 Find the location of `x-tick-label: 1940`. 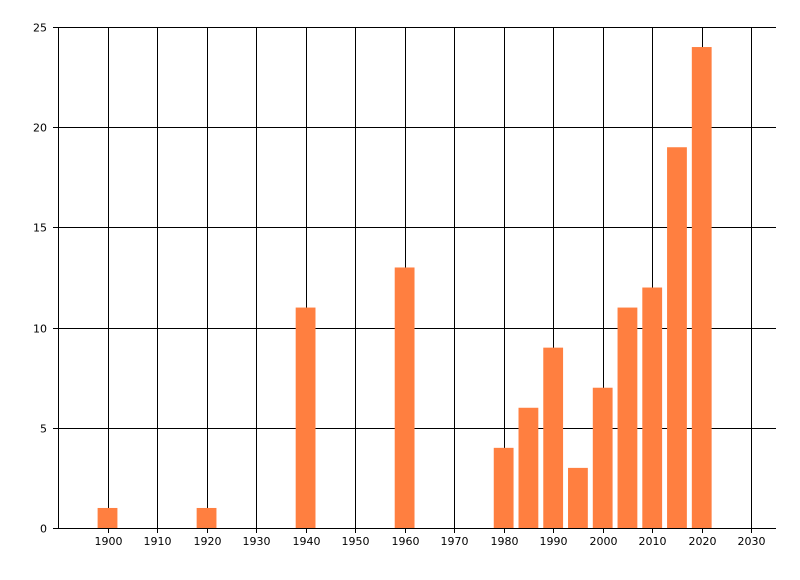

x-tick-label: 1940 is located at coordinates (307, 541).